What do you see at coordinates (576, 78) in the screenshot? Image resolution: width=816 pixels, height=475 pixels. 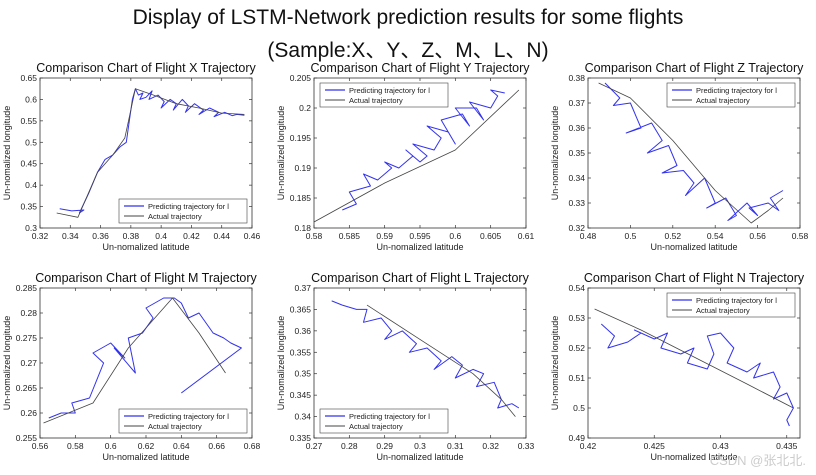 I see `y-tick-label: 0.38` at bounding box center [576, 78].